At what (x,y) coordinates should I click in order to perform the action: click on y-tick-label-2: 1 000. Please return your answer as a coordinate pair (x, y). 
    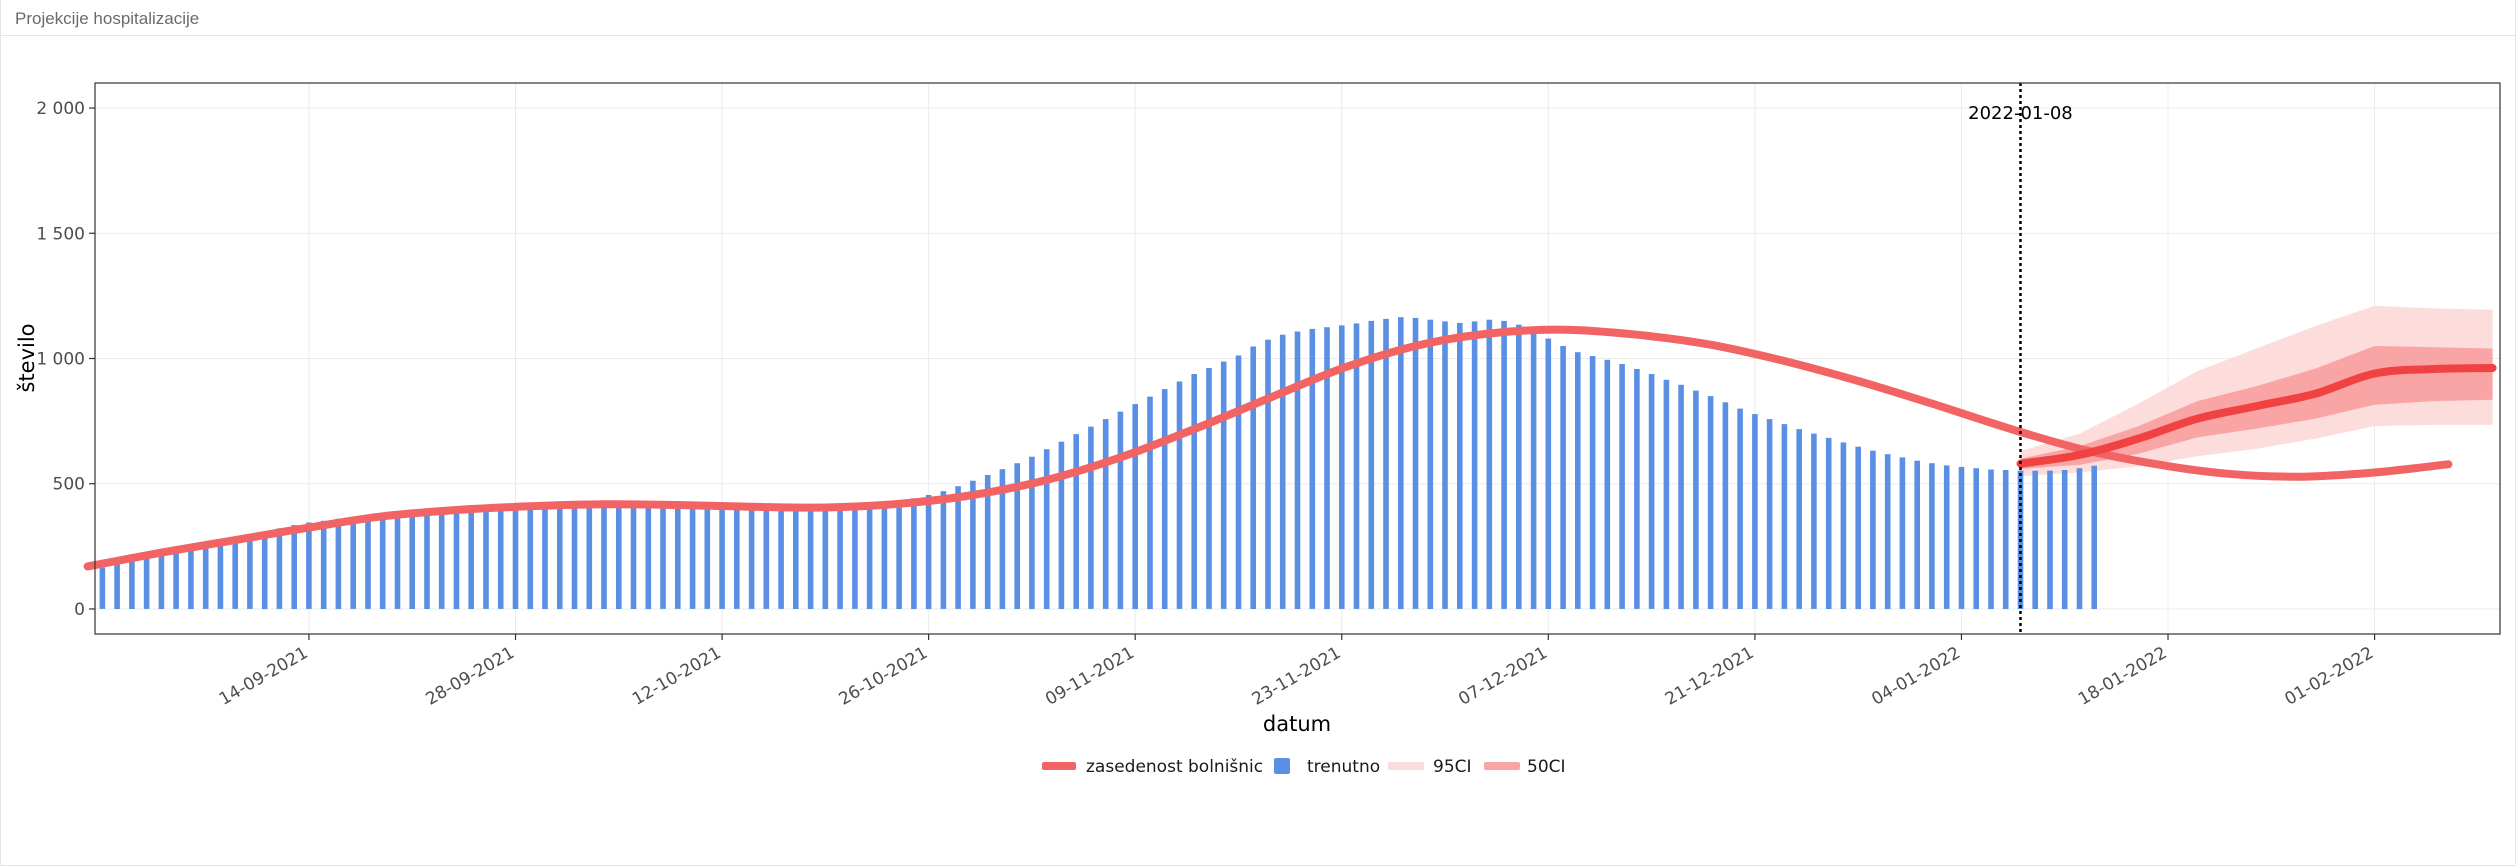
    Looking at the image, I should click on (60, 360).